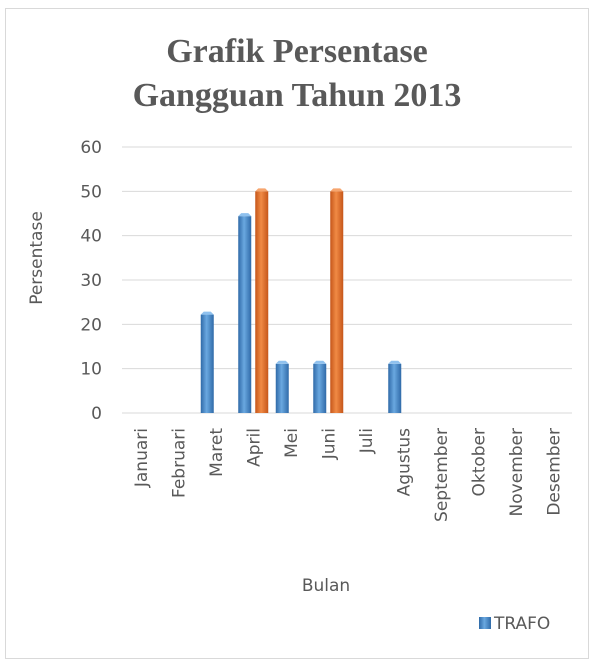 The width and height of the screenshot is (595, 664). Describe the element at coordinates (297, 51) in the screenshot. I see `chart-title-line-1: Grafik Persentase` at that location.